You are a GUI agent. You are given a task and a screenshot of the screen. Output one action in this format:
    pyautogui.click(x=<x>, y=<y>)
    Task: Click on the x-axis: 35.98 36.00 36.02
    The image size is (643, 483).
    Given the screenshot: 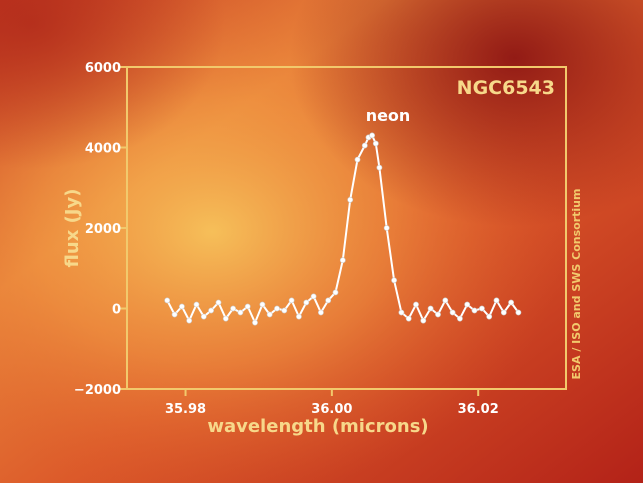 What is the action you would take?
    pyautogui.click(x=332, y=403)
    